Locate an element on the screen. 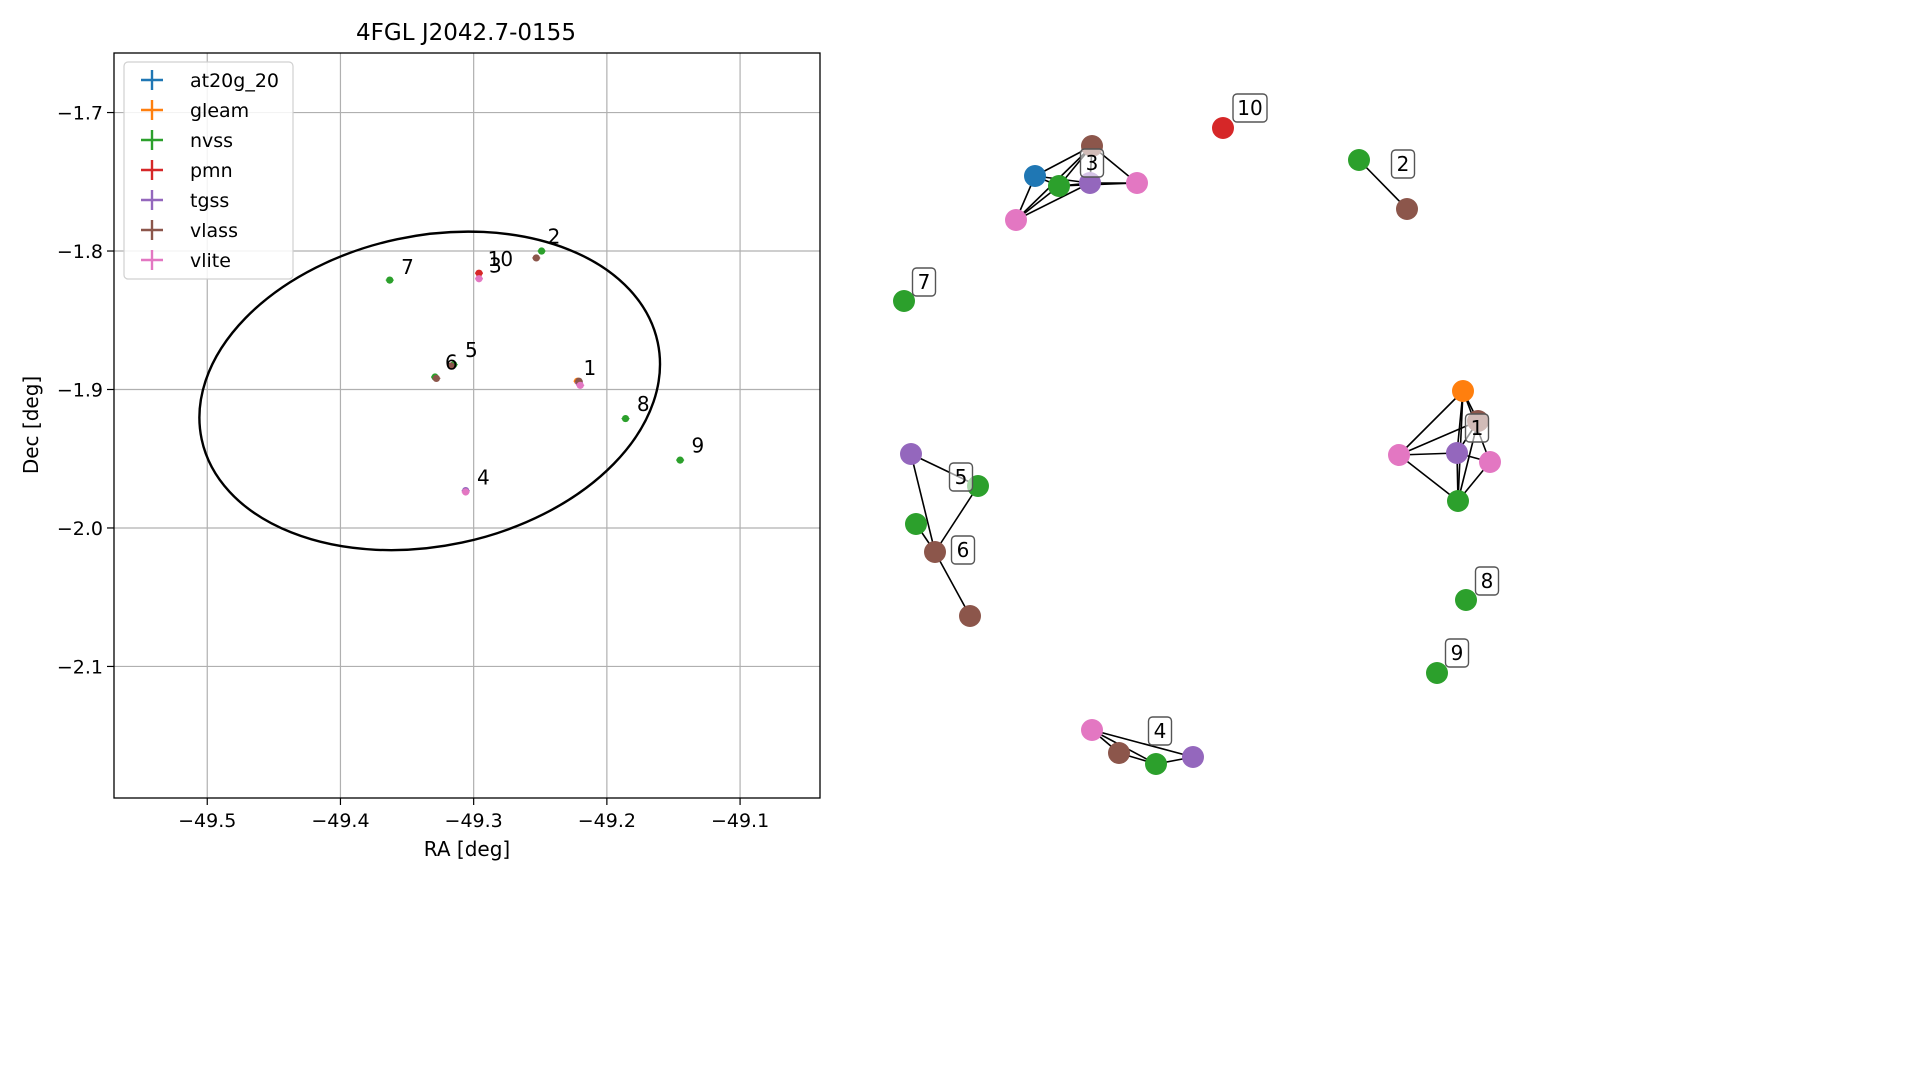 The image size is (1919, 1084). network-label: 8 is located at coordinates (1487, 581).